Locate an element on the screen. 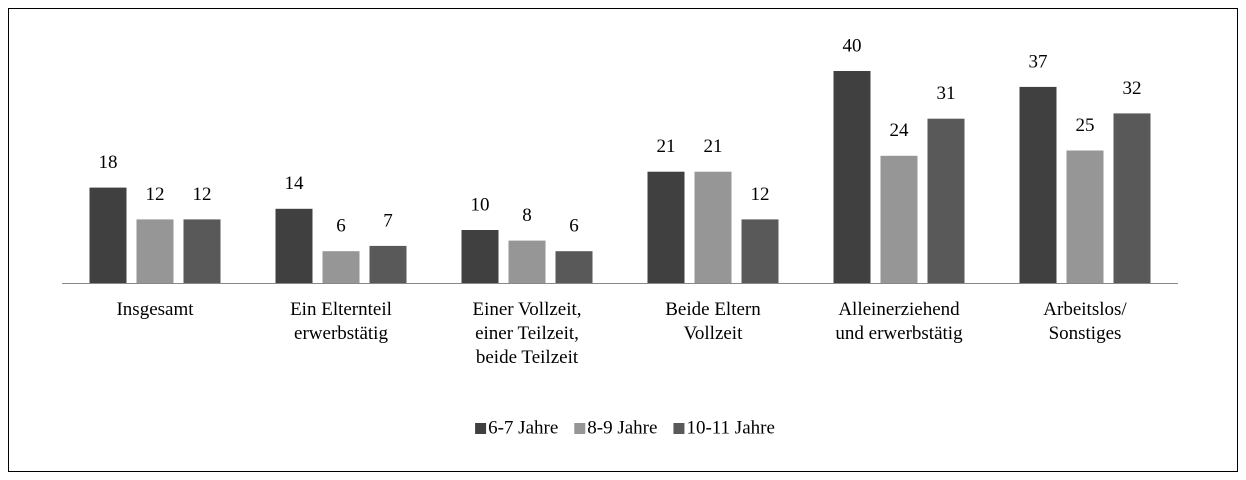 This screenshot has height=480, width=1246. legend: 6-7 Jahre 8-9 Jahre 10-11 Jahre is located at coordinates (625, 427).